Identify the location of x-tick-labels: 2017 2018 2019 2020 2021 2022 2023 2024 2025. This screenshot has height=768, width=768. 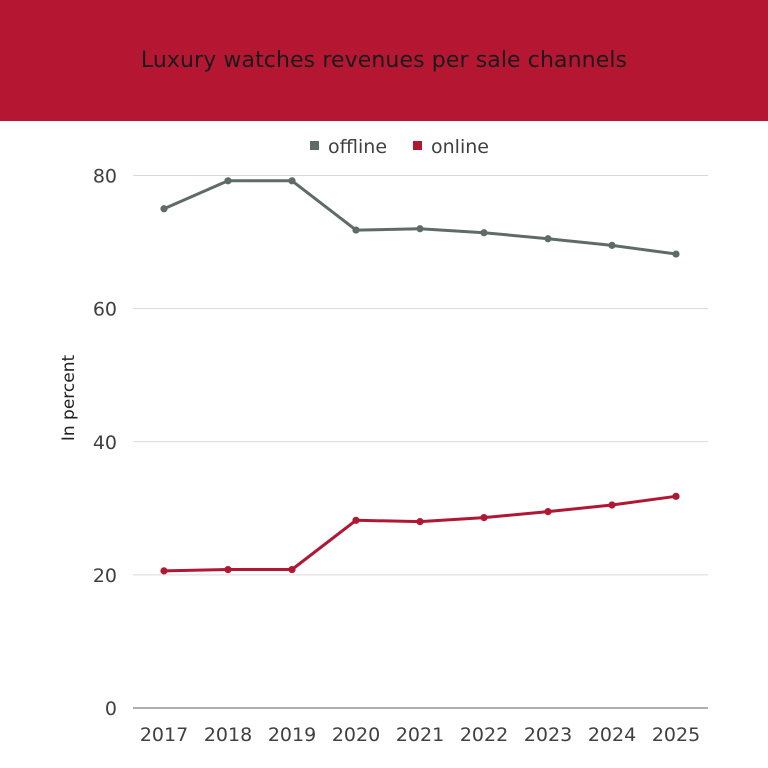
(420, 735).